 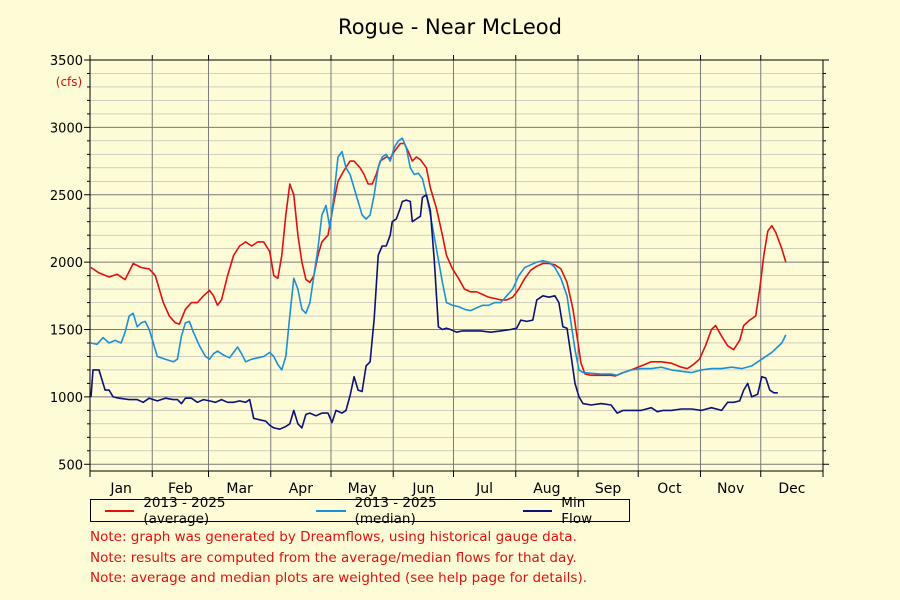 I want to click on legend-item-average: 2013 - 2025 (average), so click(x=198, y=511).